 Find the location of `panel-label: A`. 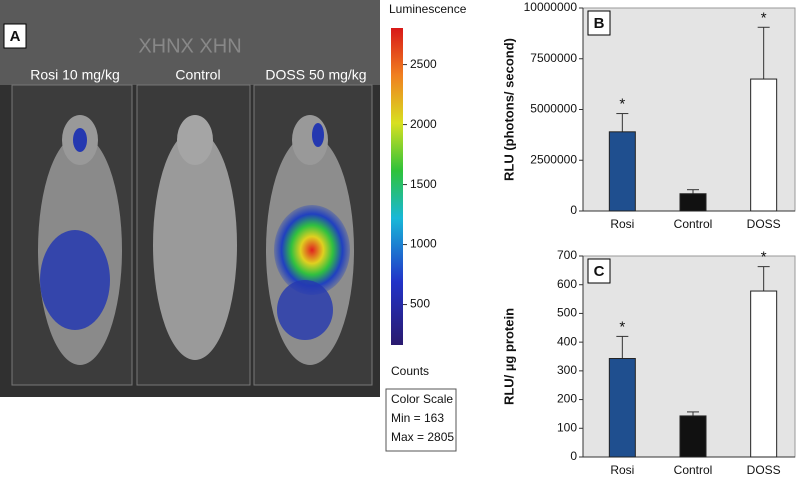

panel-label: A is located at coordinates (15, 36).